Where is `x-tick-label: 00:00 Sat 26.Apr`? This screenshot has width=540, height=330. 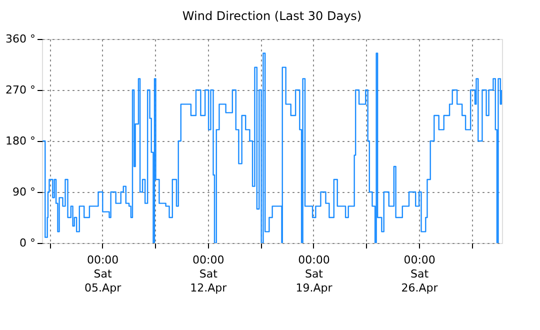
x-tick-label: 00:00 Sat 26.Apr is located at coordinates (419, 274).